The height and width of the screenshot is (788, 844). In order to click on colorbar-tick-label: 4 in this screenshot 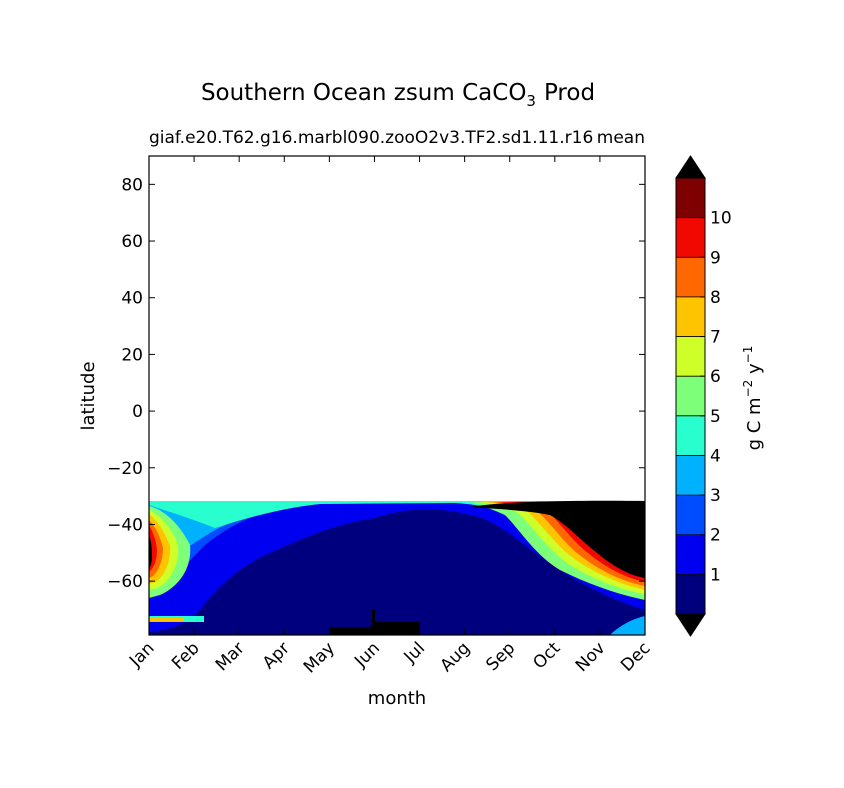, I will do `click(715, 456)`.